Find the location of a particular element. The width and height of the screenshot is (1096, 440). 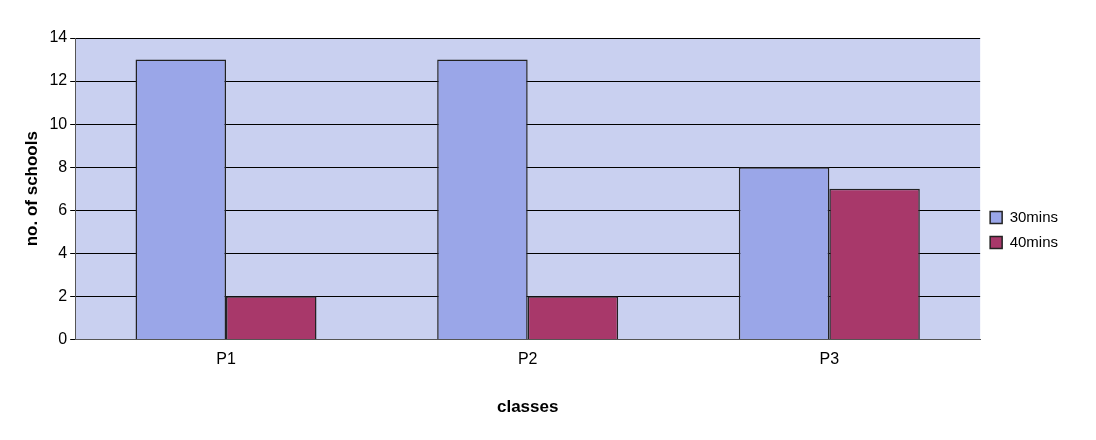

x-axis-title: classes is located at coordinates (527, 407).